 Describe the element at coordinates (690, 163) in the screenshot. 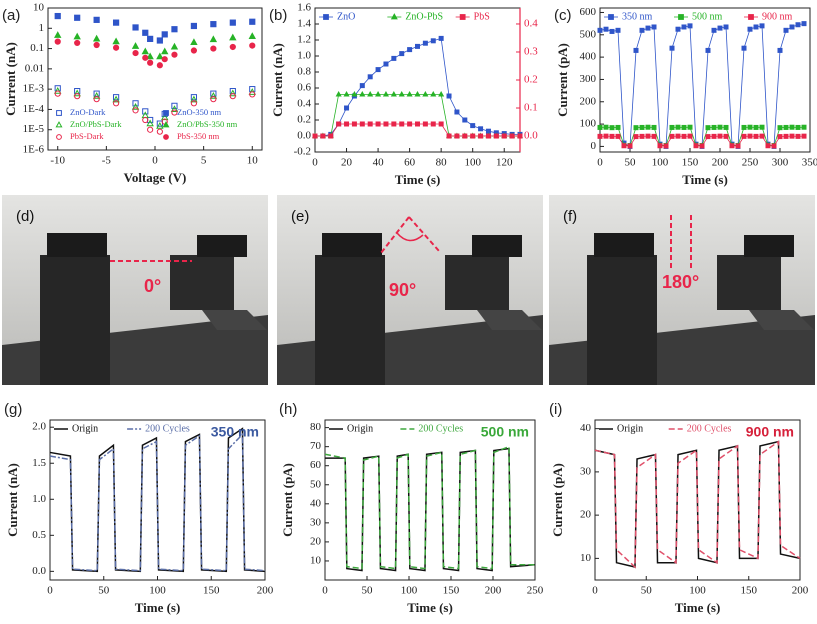

I see `x-tick-label: 150` at that location.